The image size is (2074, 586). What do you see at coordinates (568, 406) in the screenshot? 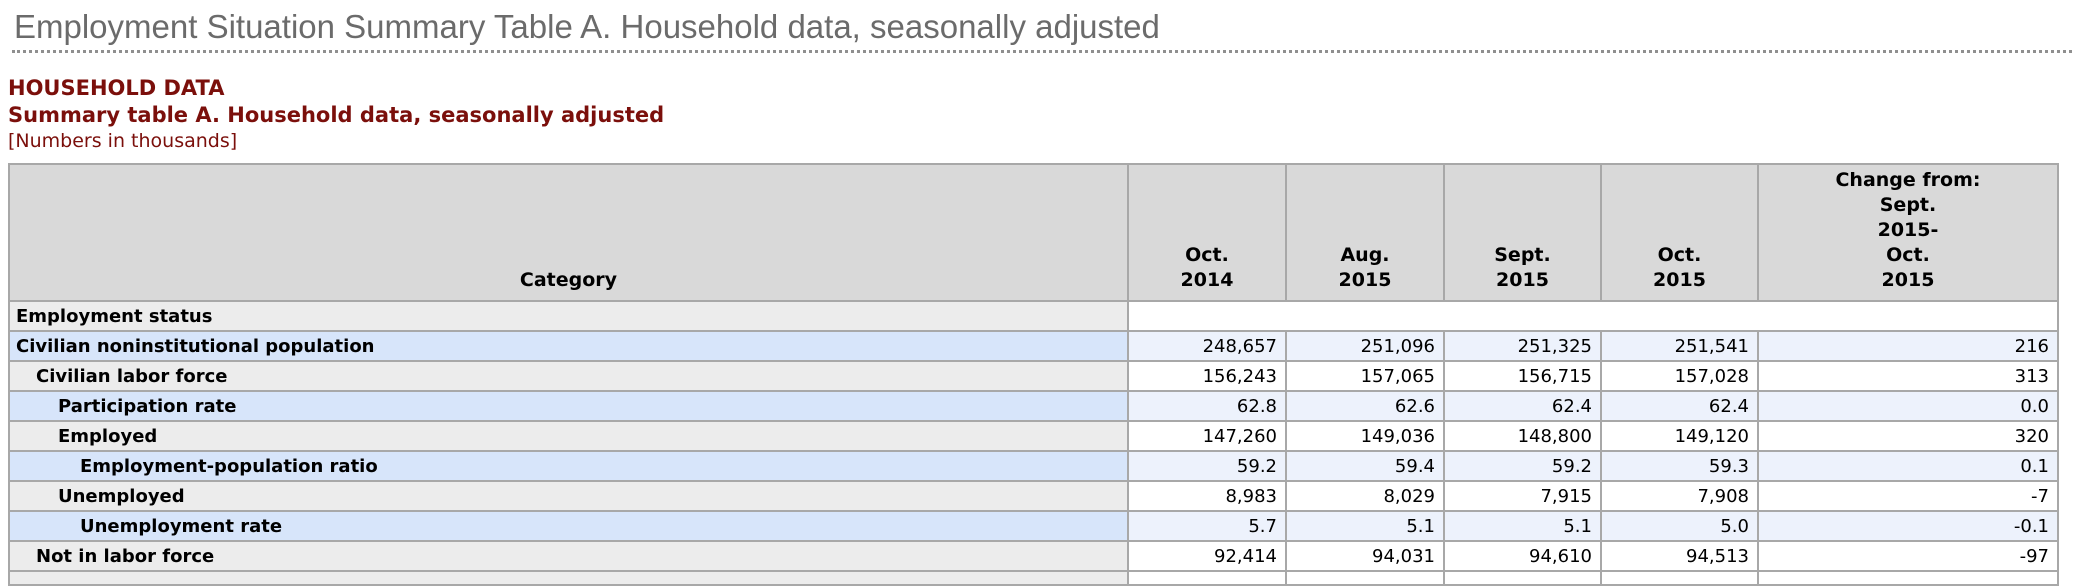
I see `category-cell: Participation rate` at bounding box center [568, 406].